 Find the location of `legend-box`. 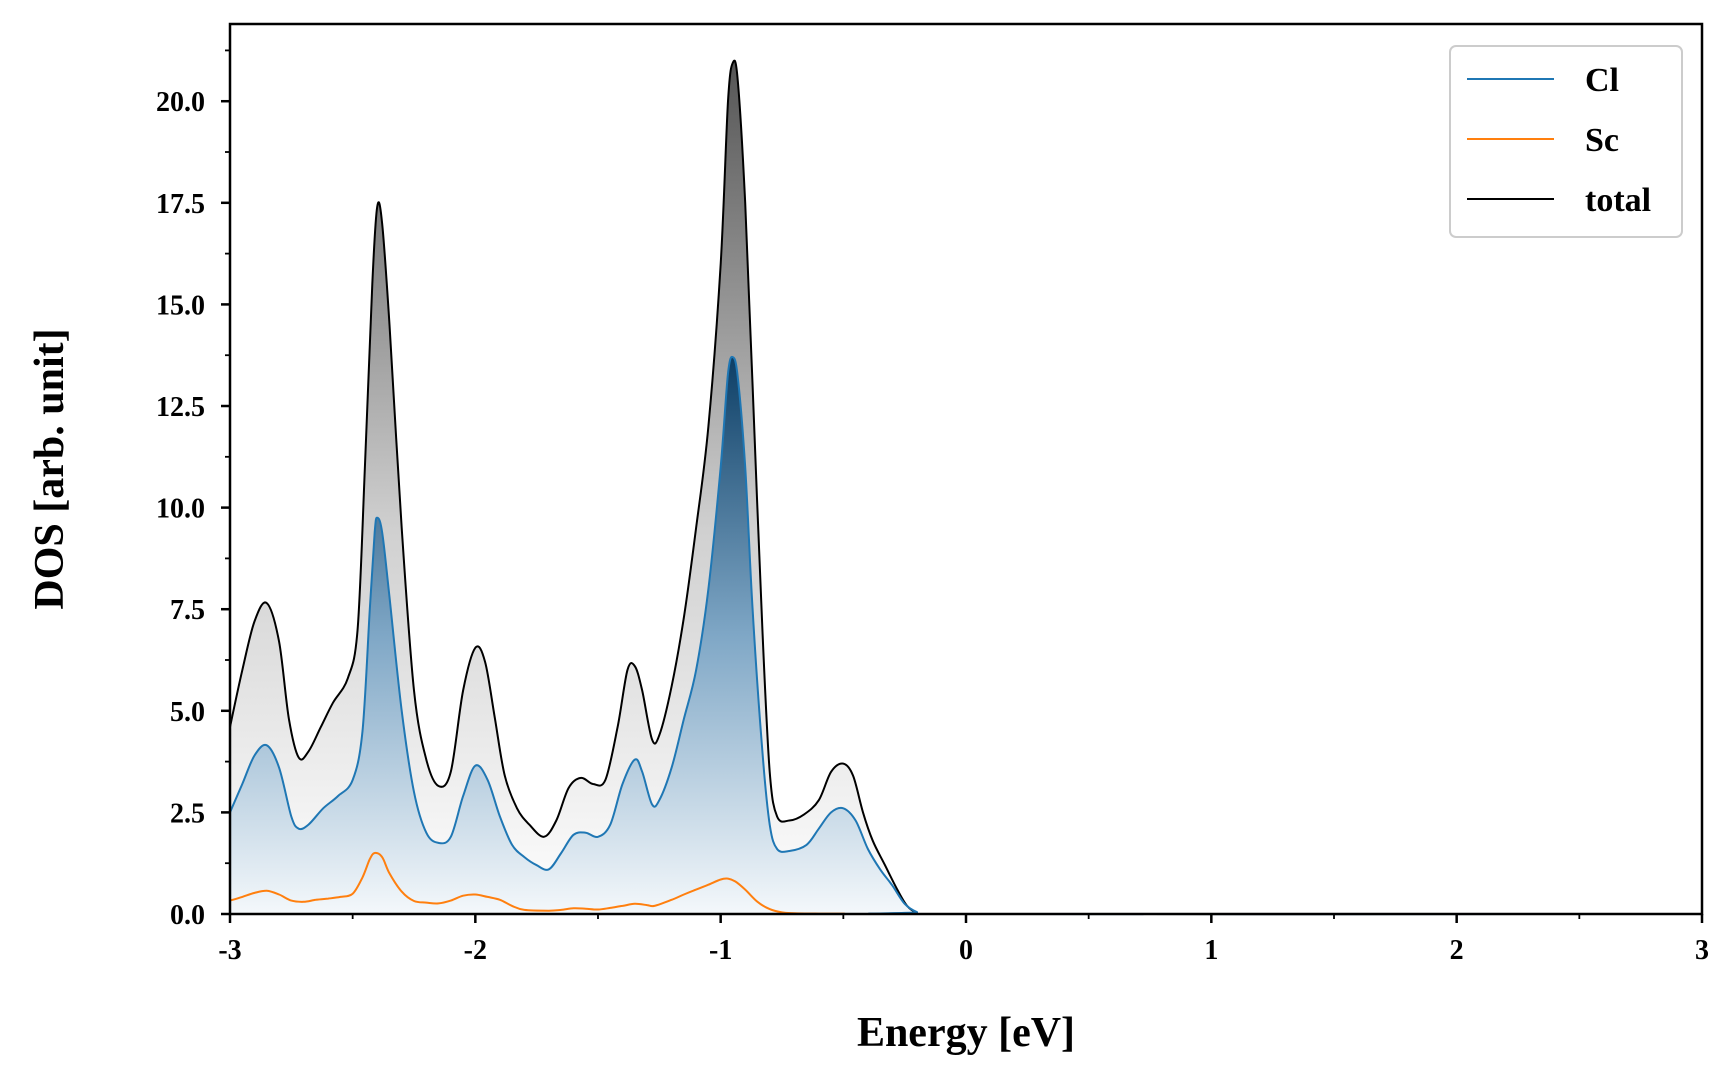

legend-box is located at coordinates (1566, 141).